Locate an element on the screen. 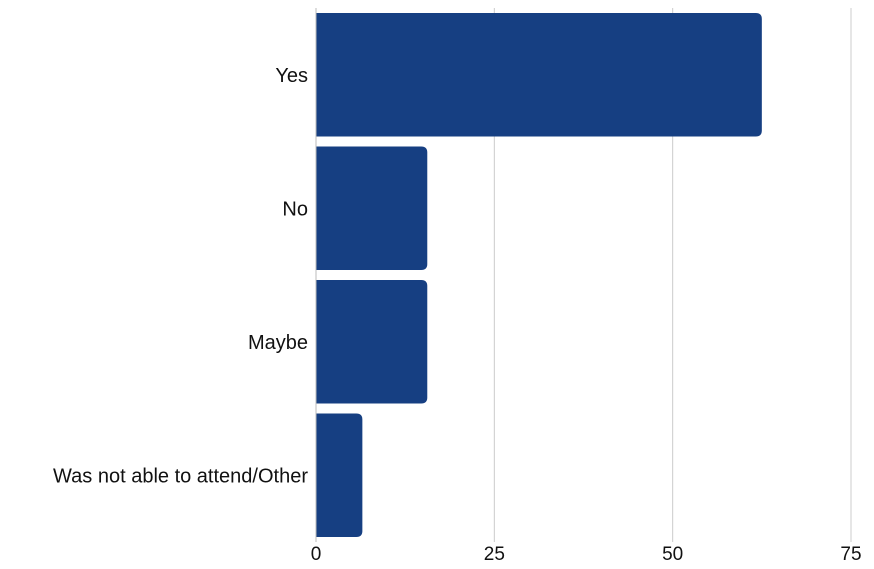  x-tick-labels: 0 25 50 75 is located at coordinates (586, 554).